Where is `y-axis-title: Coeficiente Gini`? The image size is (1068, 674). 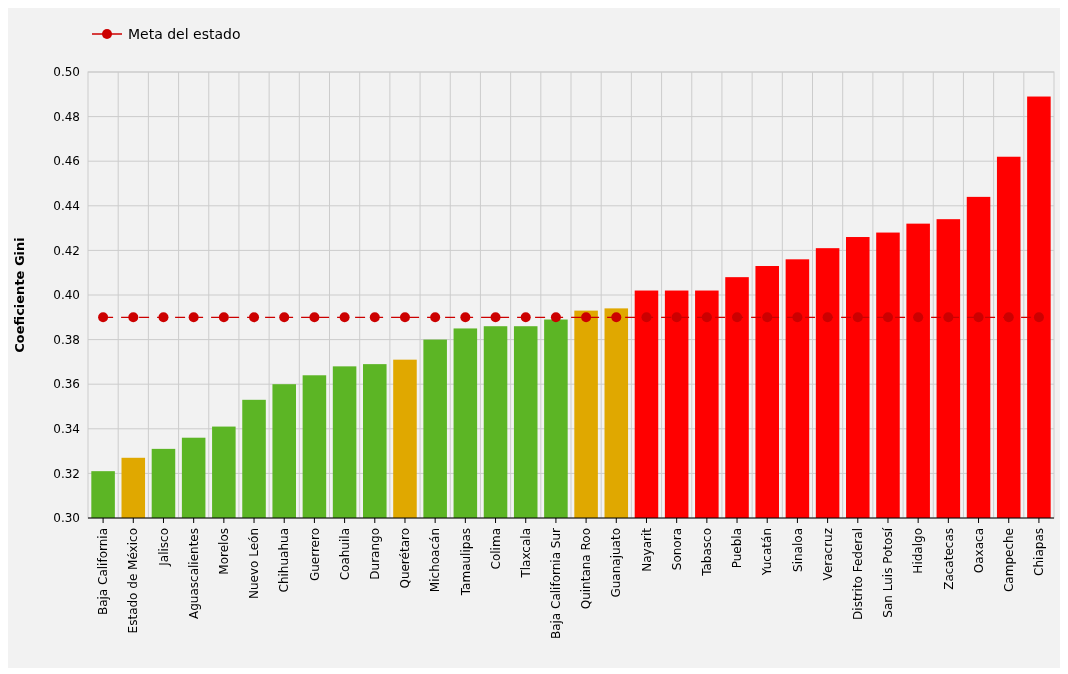 y-axis-title: Coeficiente Gini is located at coordinates (19, 295).